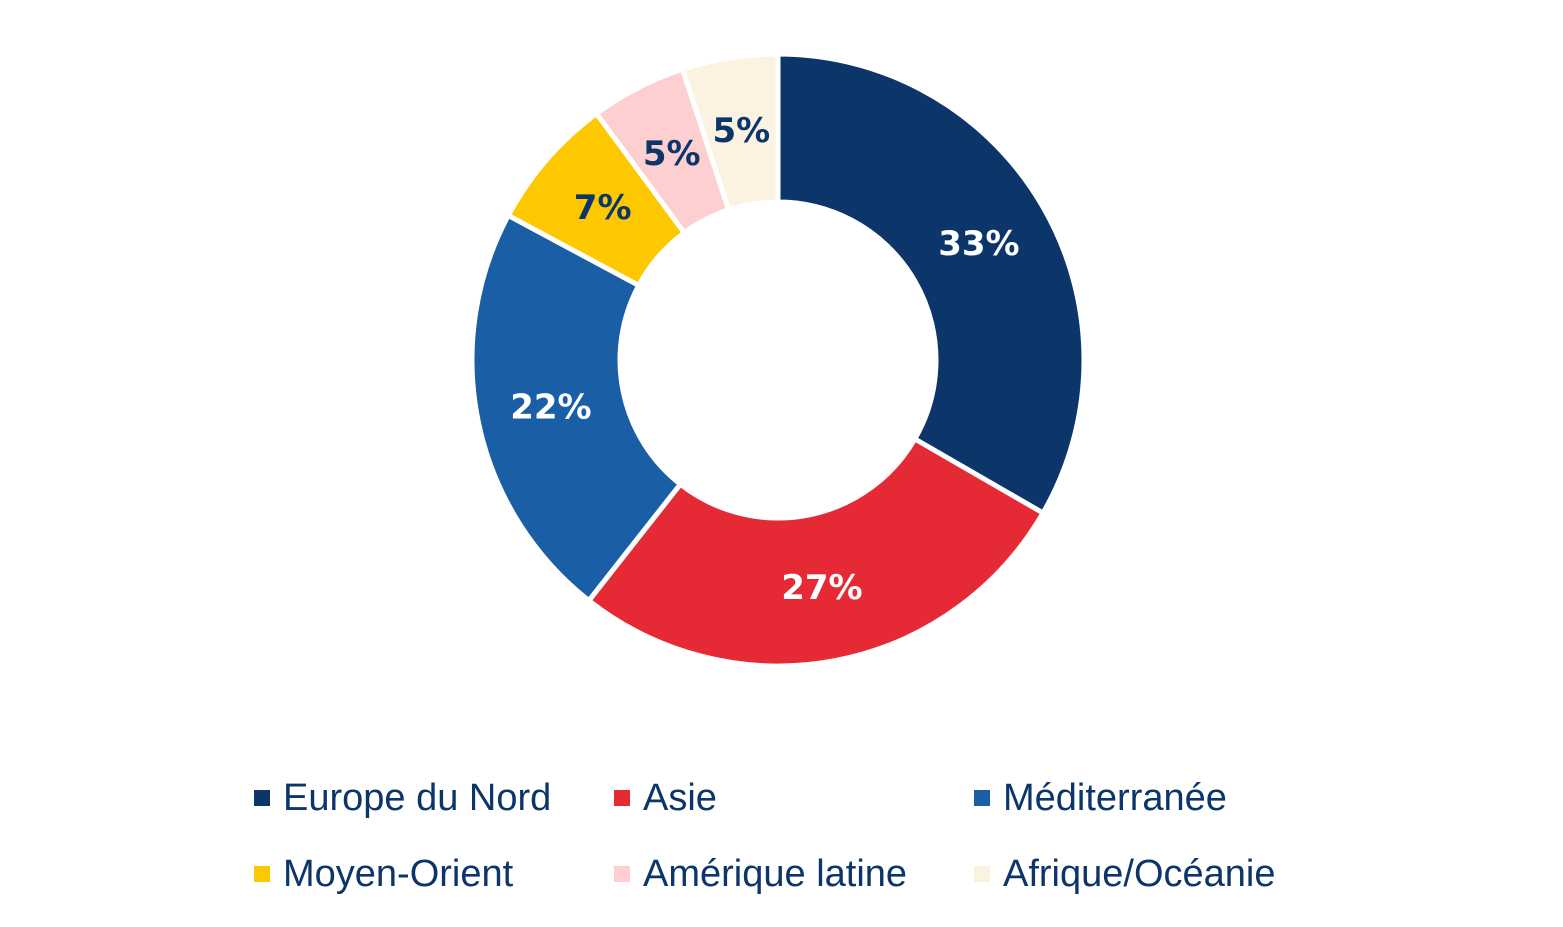 The width and height of the screenshot is (1563, 927). What do you see at coordinates (398, 873) in the screenshot?
I see `legend-label: Moyen-Orient` at bounding box center [398, 873].